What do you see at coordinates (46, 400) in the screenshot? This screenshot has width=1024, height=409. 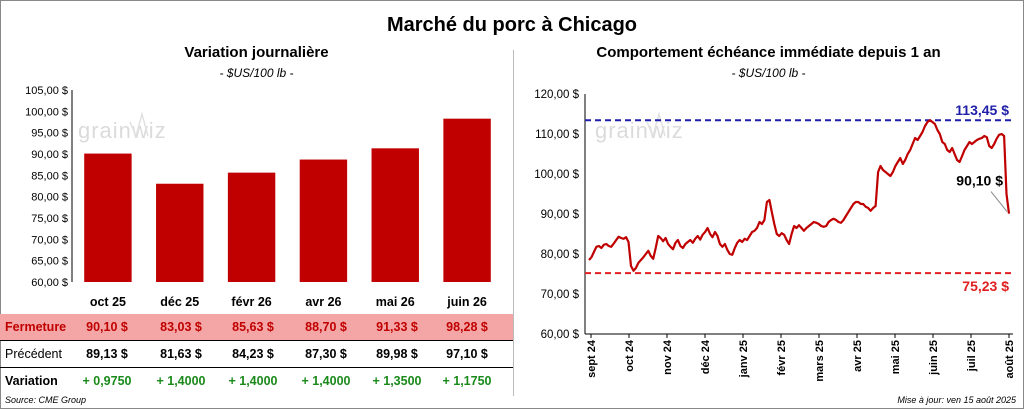 I see `source-note: Source: CME Group` at bounding box center [46, 400].